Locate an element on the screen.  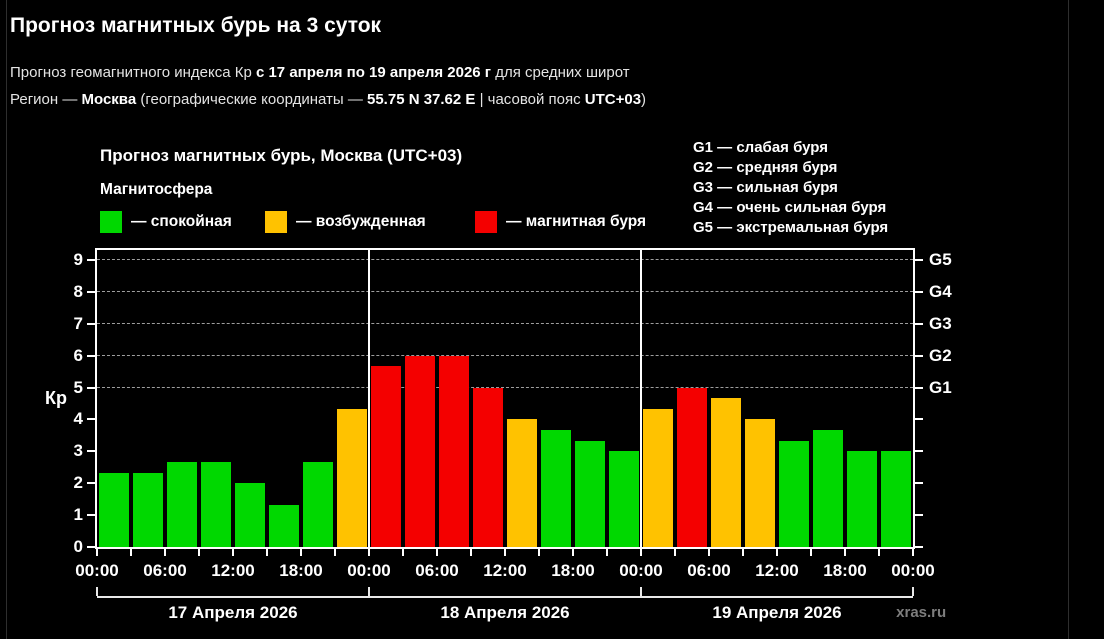
legend-label-green: — спокойная is located at coordinates (181, 221).